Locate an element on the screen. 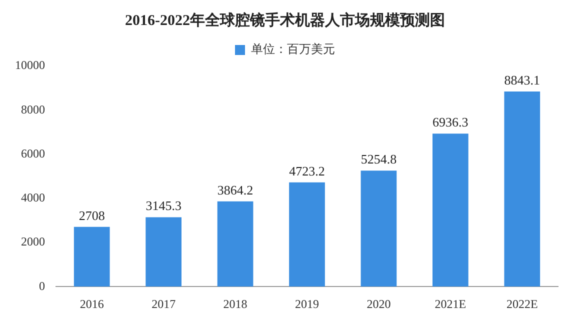 The width and height of the screenshot is (576, 327). chart-title: 2016-2022年全球腔镜手术机器人市场规模预测图 is located at coordinates (285, 19).